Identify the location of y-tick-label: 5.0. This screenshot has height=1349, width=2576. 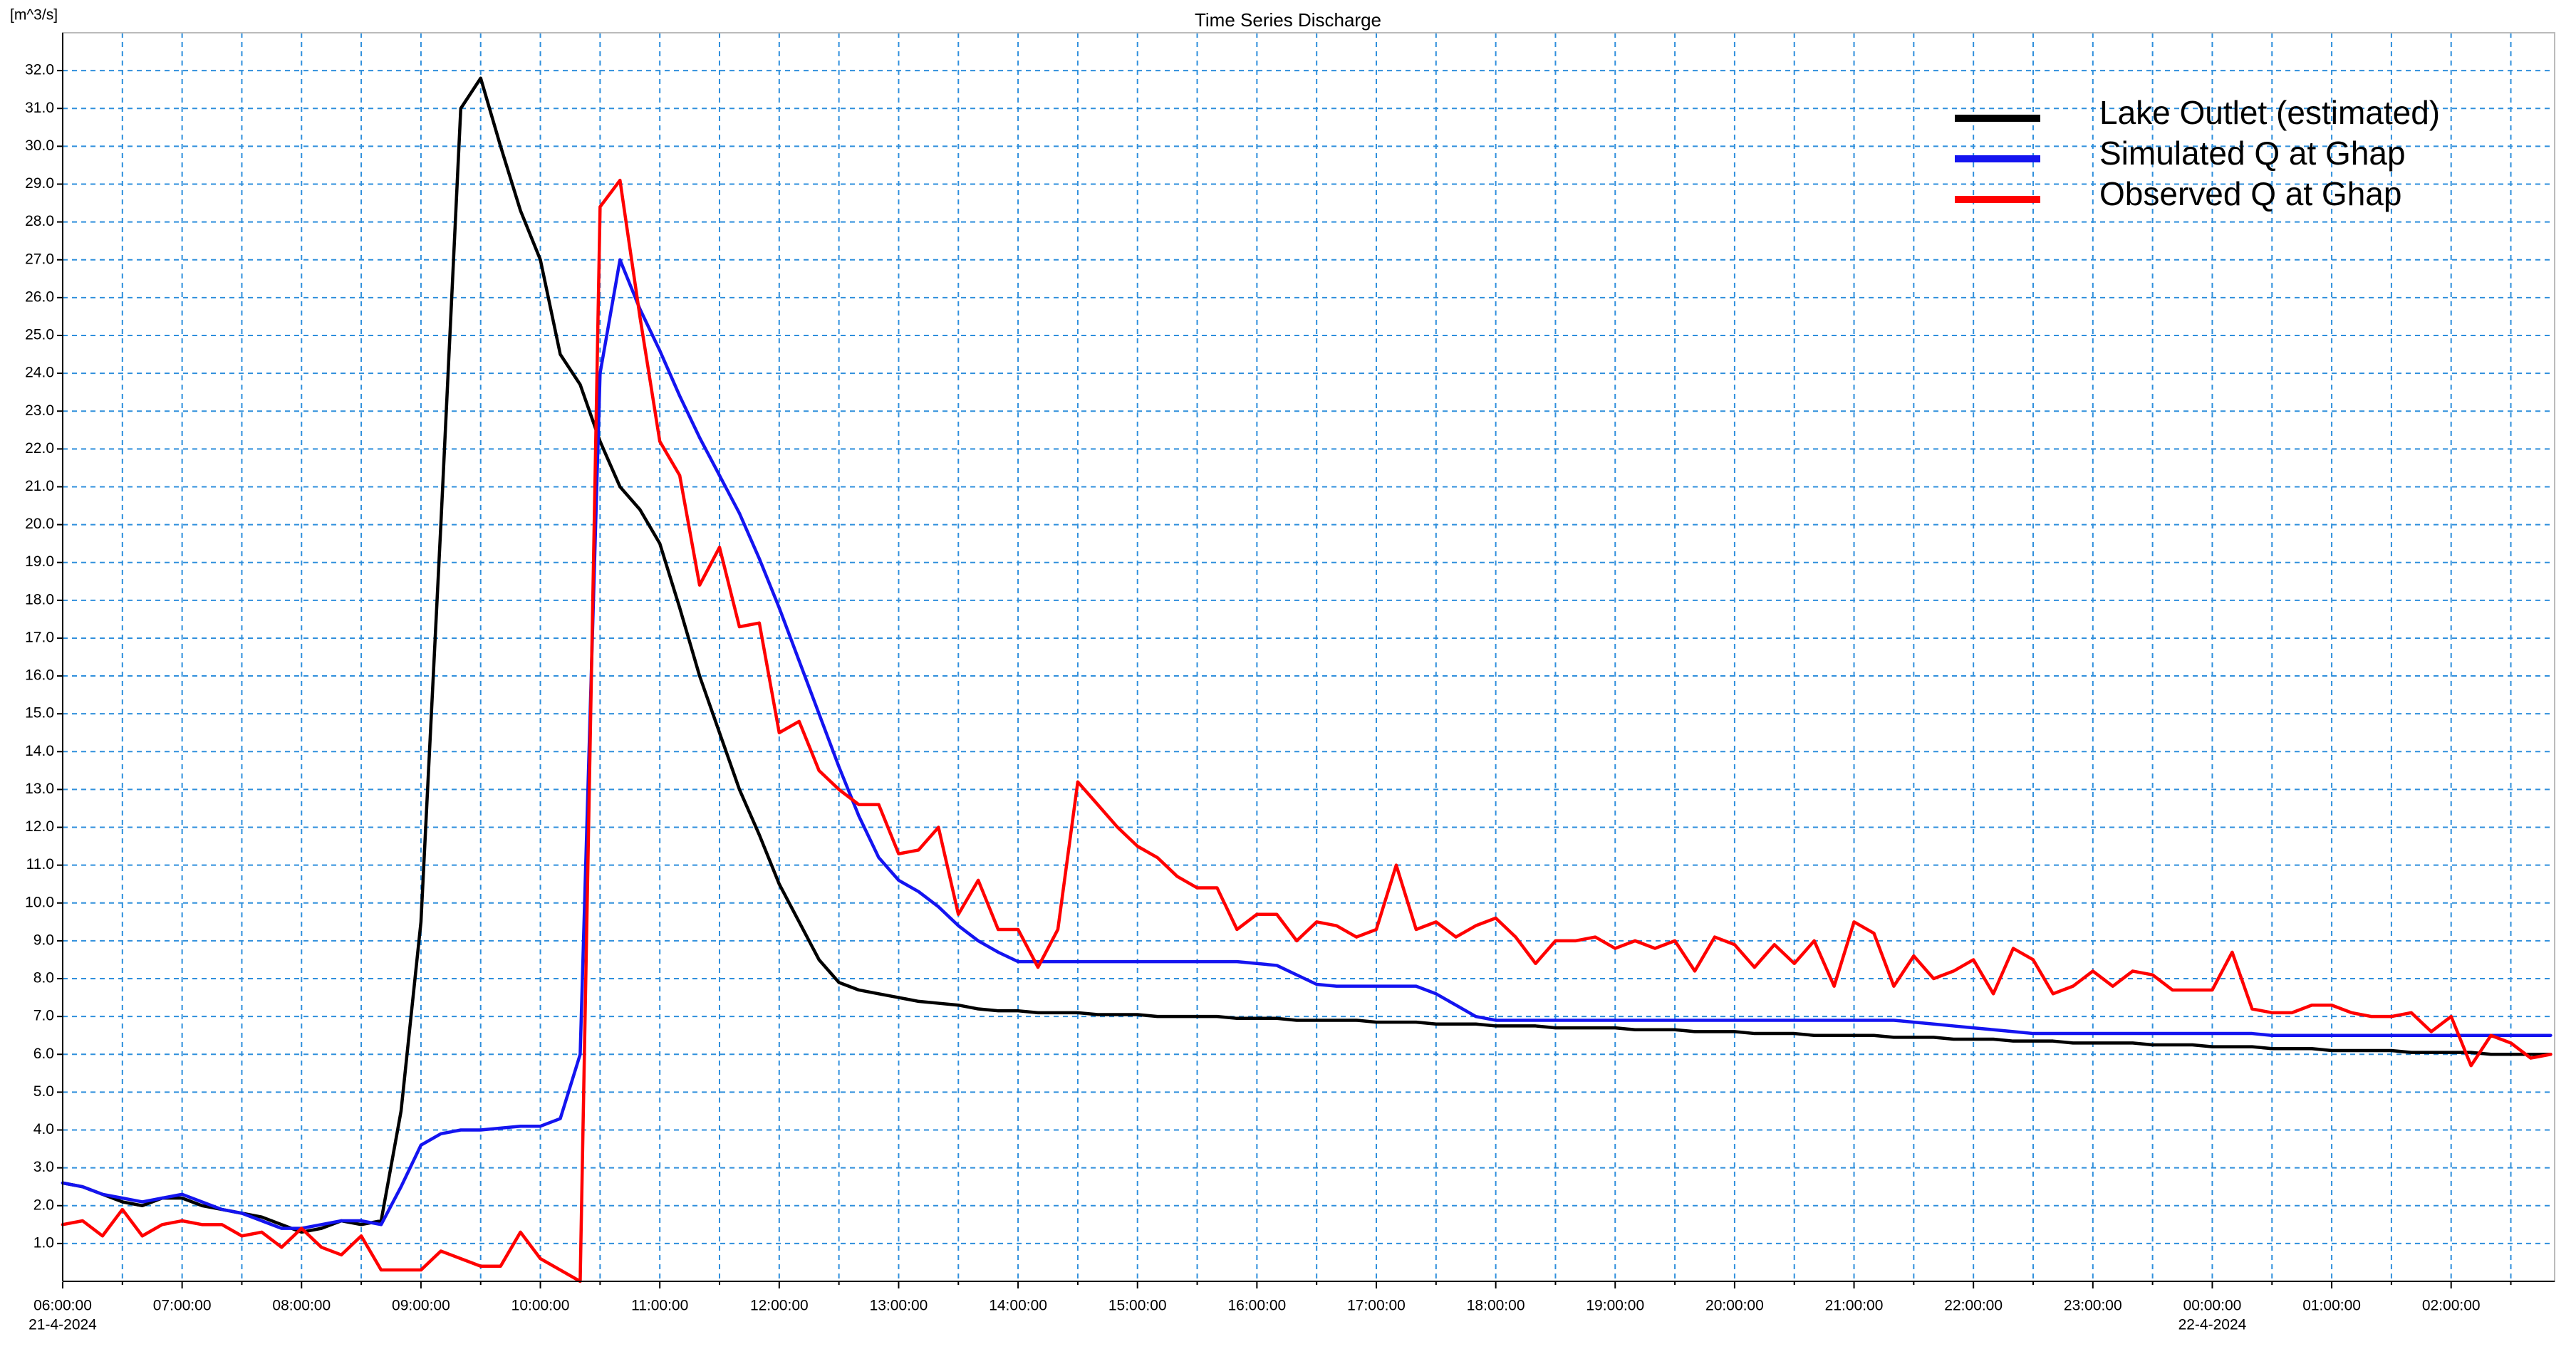
(43, 1091).